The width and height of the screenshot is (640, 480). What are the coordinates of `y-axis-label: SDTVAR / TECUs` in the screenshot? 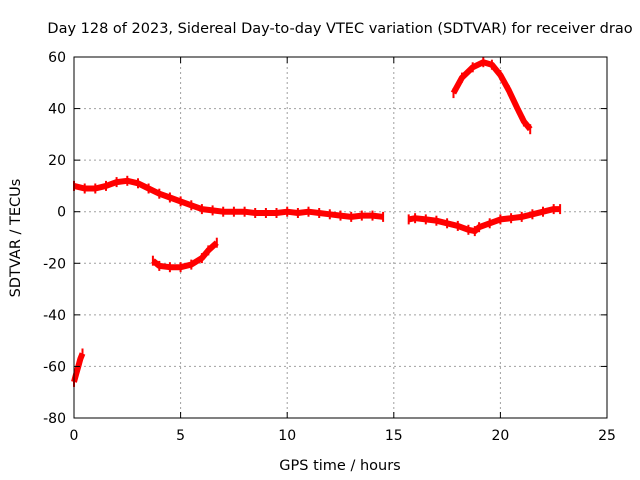 It's located at (16, 238).